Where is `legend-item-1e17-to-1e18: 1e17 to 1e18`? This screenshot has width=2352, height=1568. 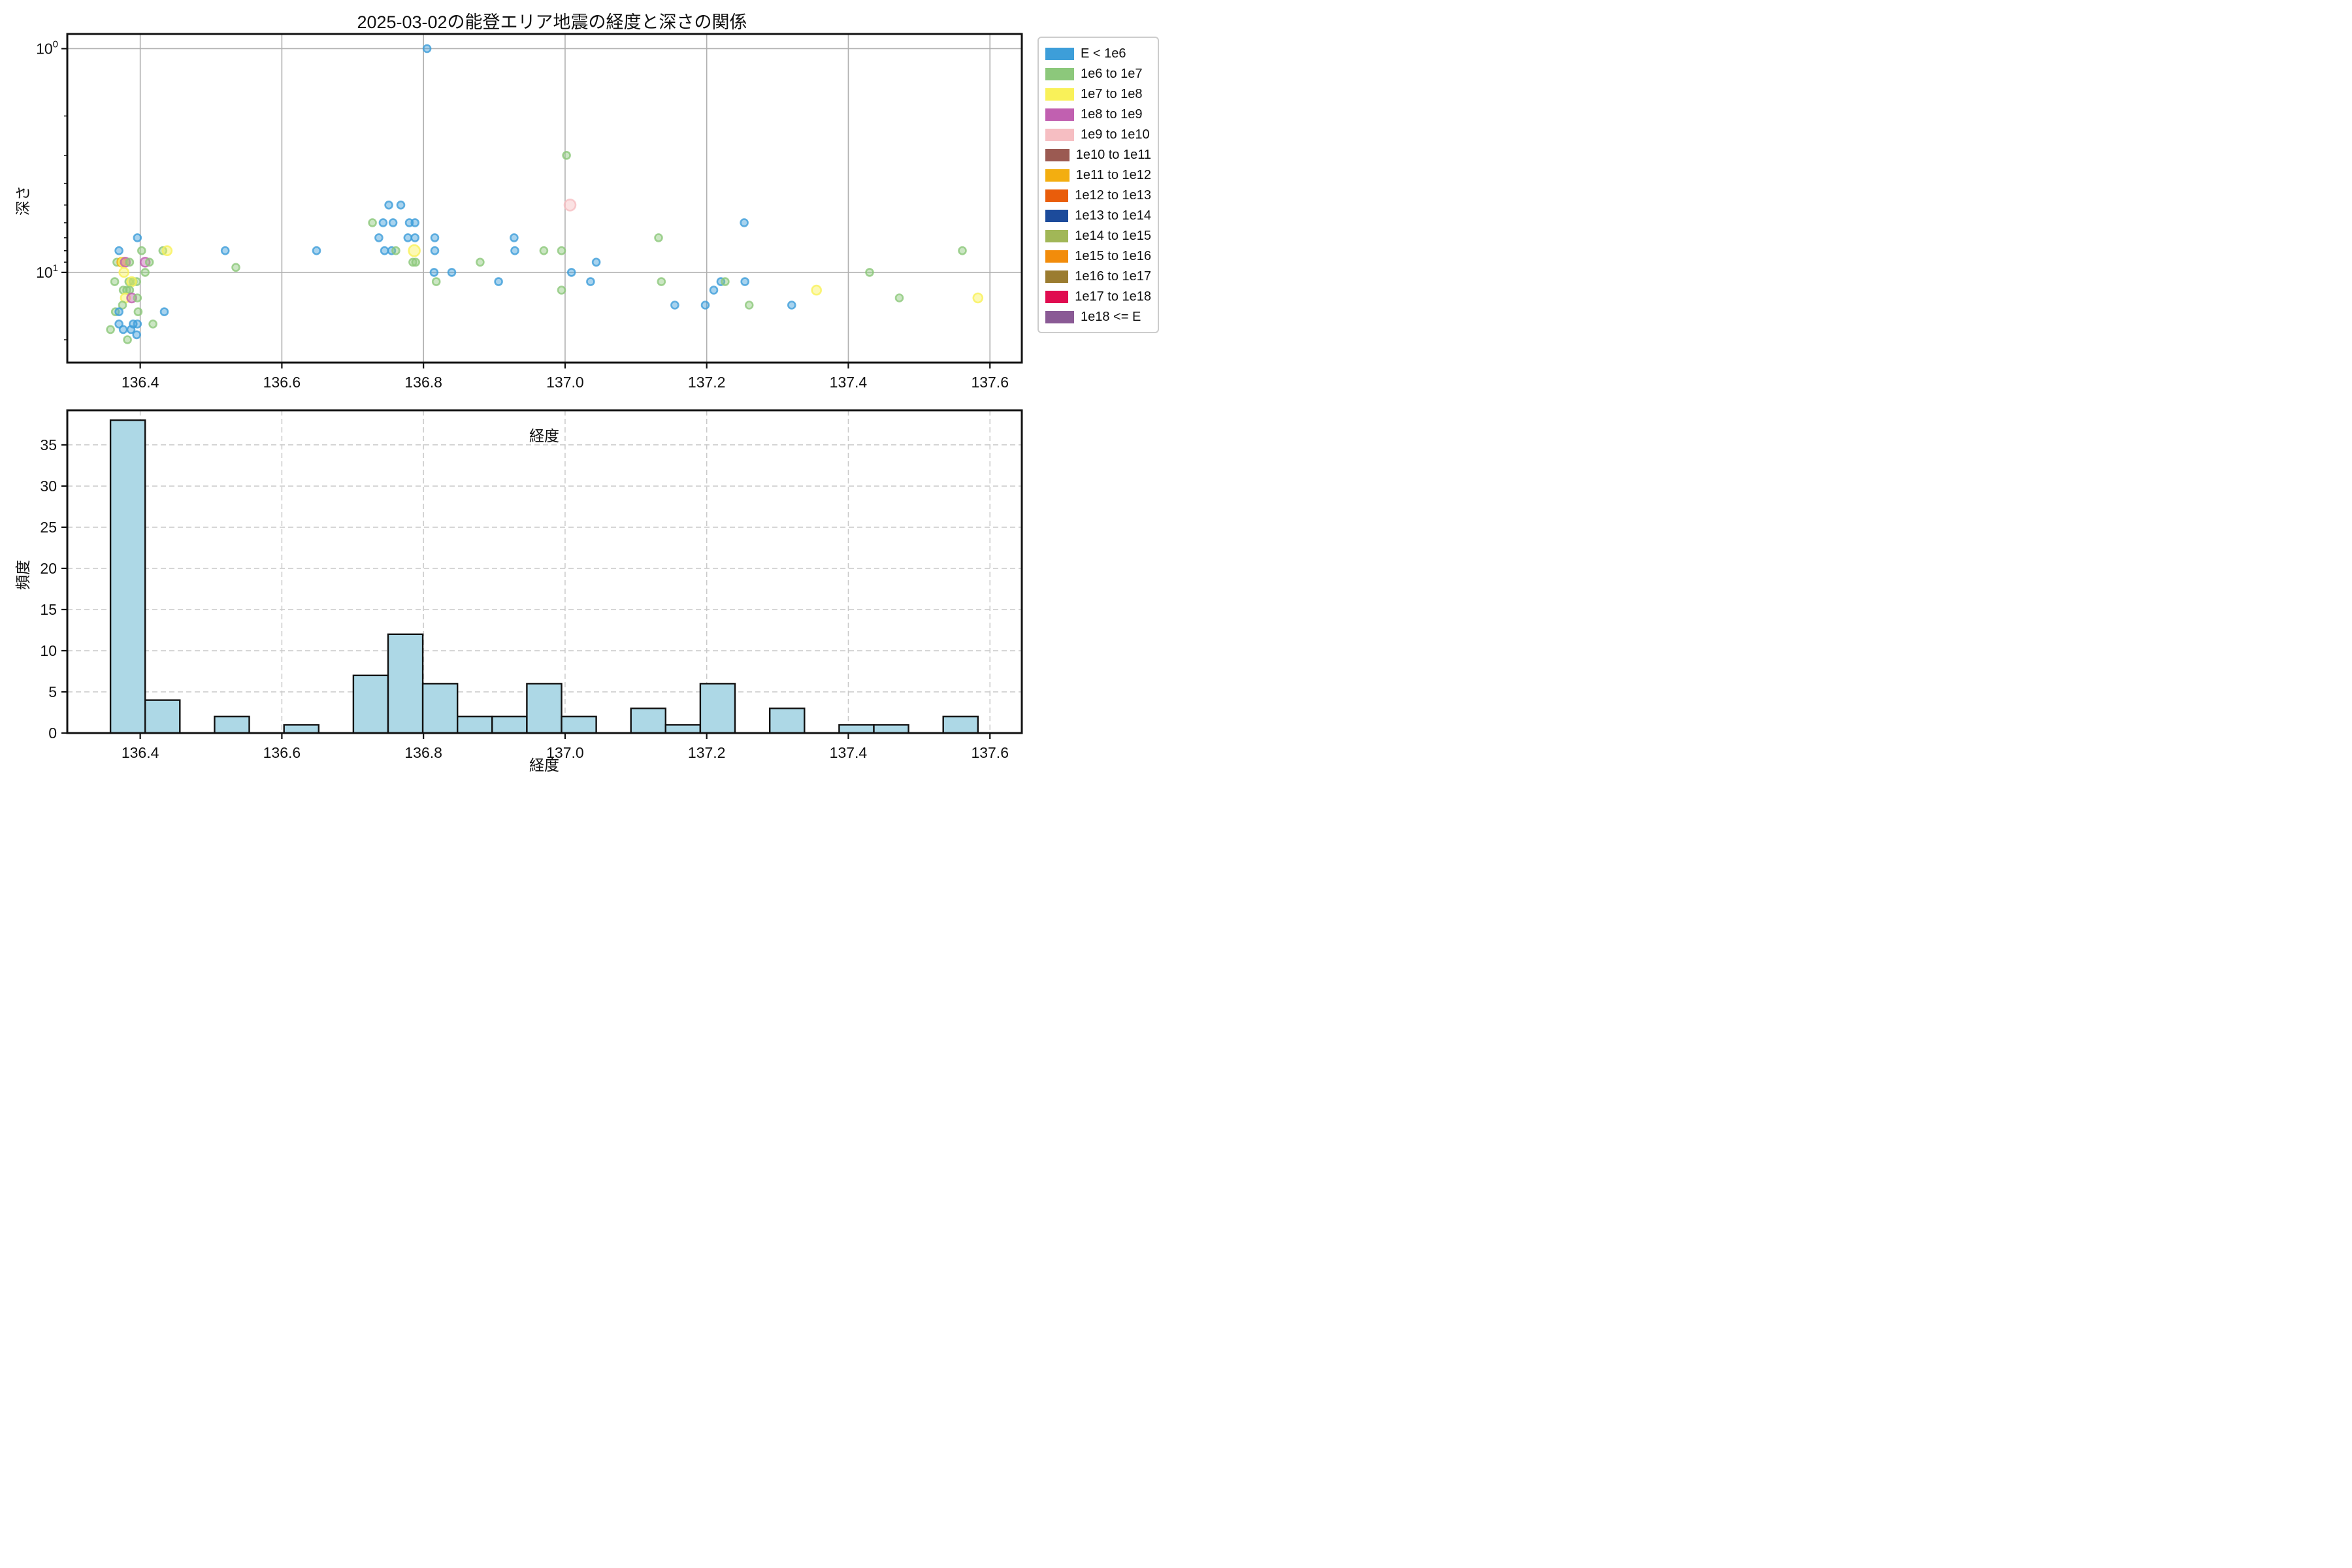 legend-item-1e17-to-1e18: 1e17 to 1e18 is located at coordinates (1098, 297).